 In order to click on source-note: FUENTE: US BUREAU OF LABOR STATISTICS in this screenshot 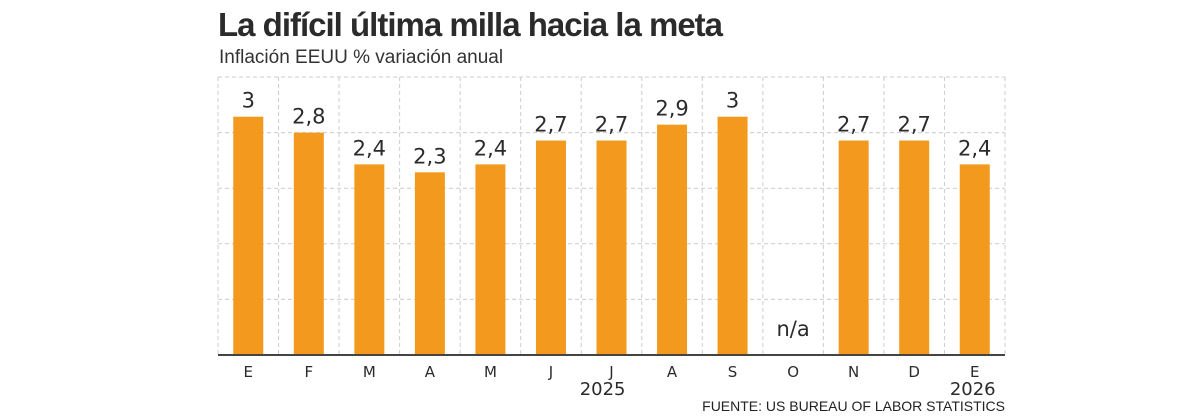, I will do `click(853, 406)`.